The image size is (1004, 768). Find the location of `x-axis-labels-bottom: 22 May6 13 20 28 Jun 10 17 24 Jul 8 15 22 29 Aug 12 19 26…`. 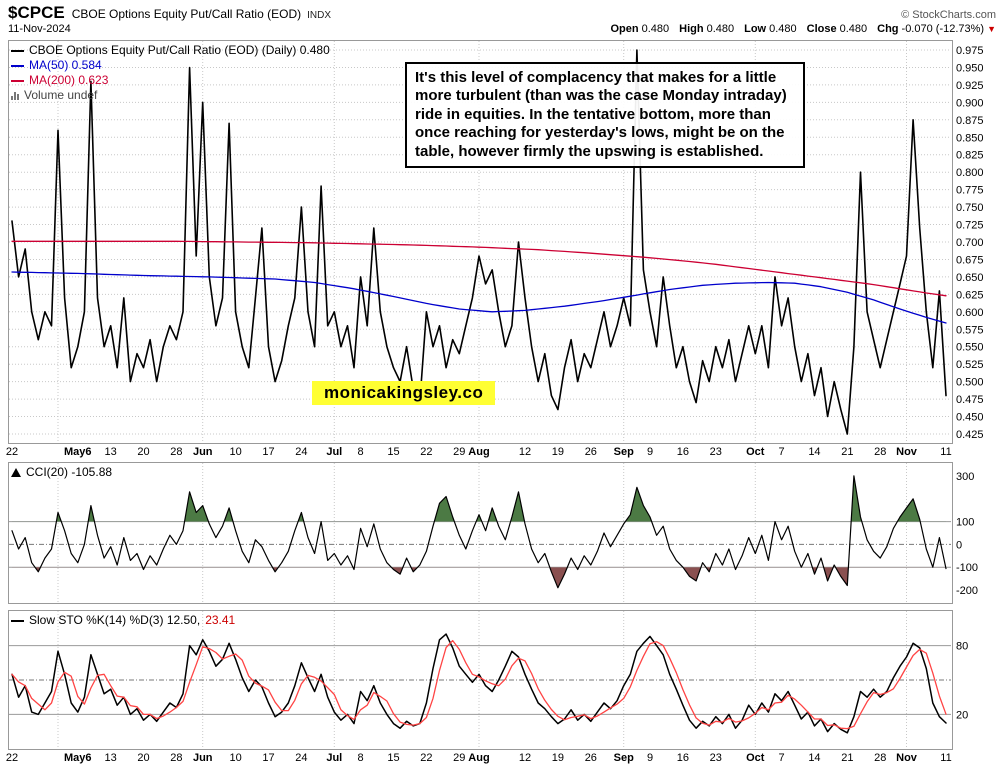

x-axis-labels-bottom: 22 May6 13 20 28 Jun 10 17 24 Jul 8 15 22 29 Aug 12 19 26… is located at coordinates (502, 759).